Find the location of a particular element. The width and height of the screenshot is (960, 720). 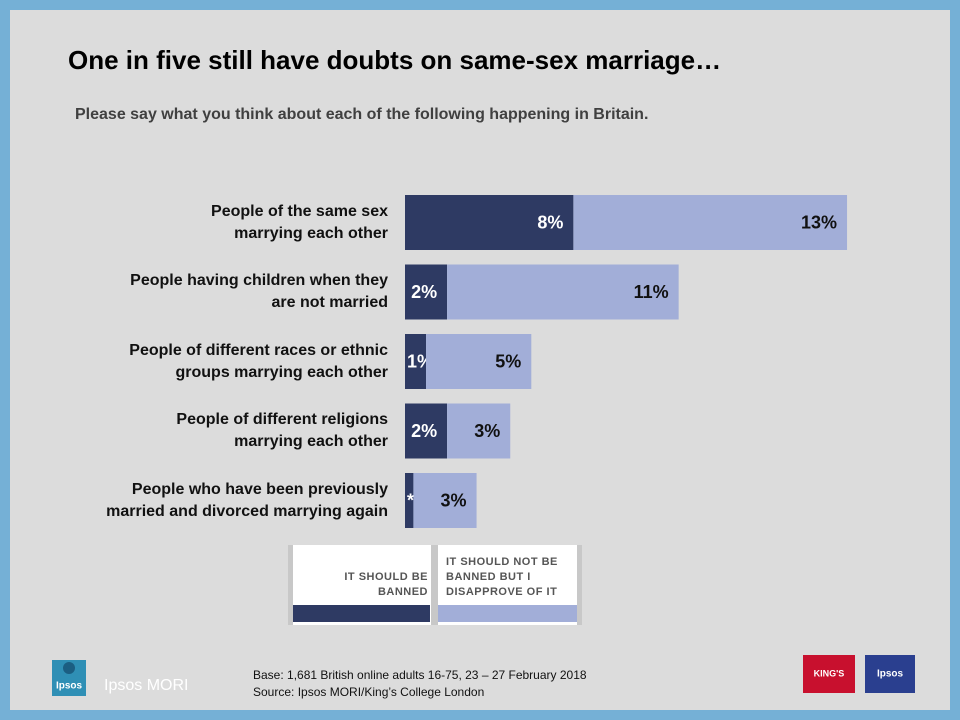

data-label: 13% is located at coordinates (819, 222).